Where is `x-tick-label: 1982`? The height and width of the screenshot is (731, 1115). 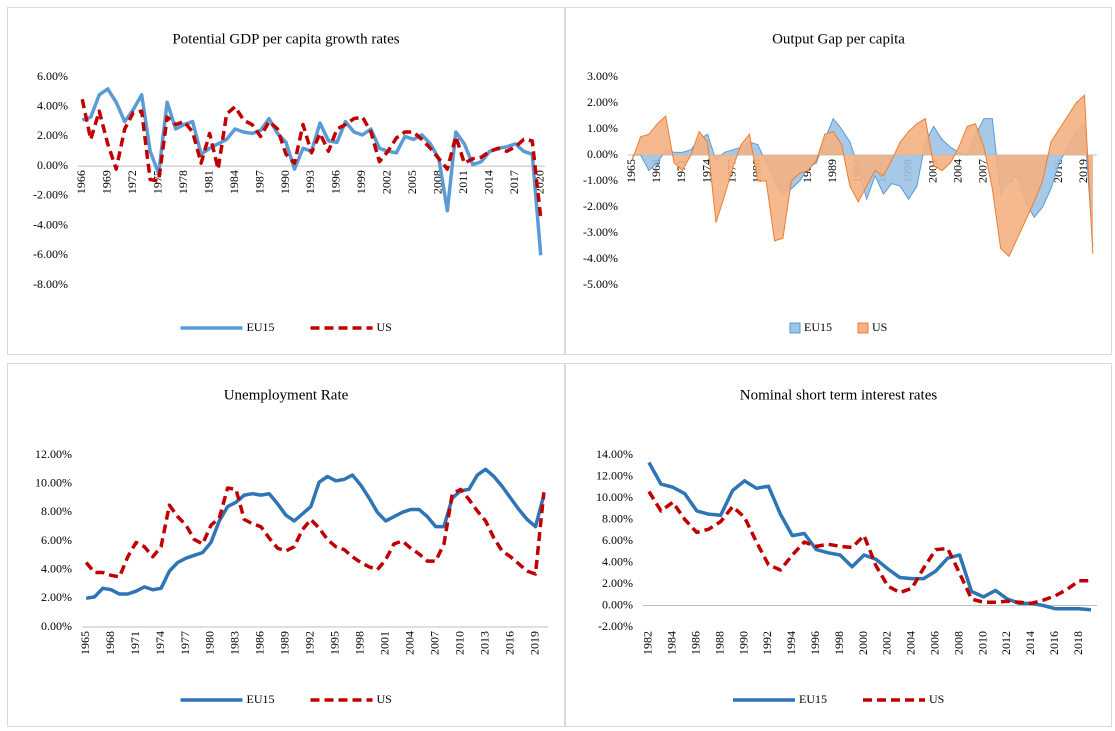
x-tick-label: 1982 is located at coordinates (648, 643).